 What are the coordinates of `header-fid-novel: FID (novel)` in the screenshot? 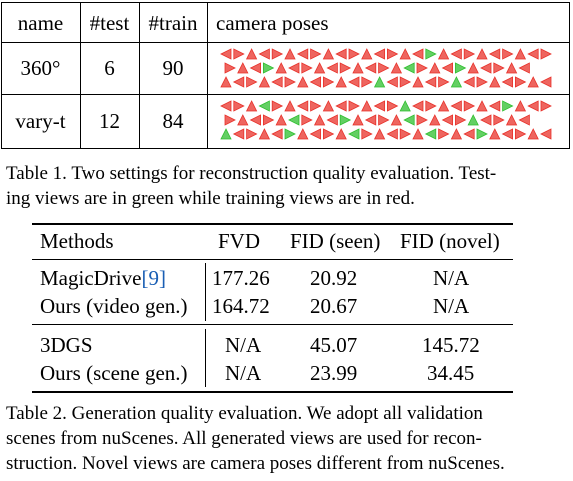 It's located at (450, 241).